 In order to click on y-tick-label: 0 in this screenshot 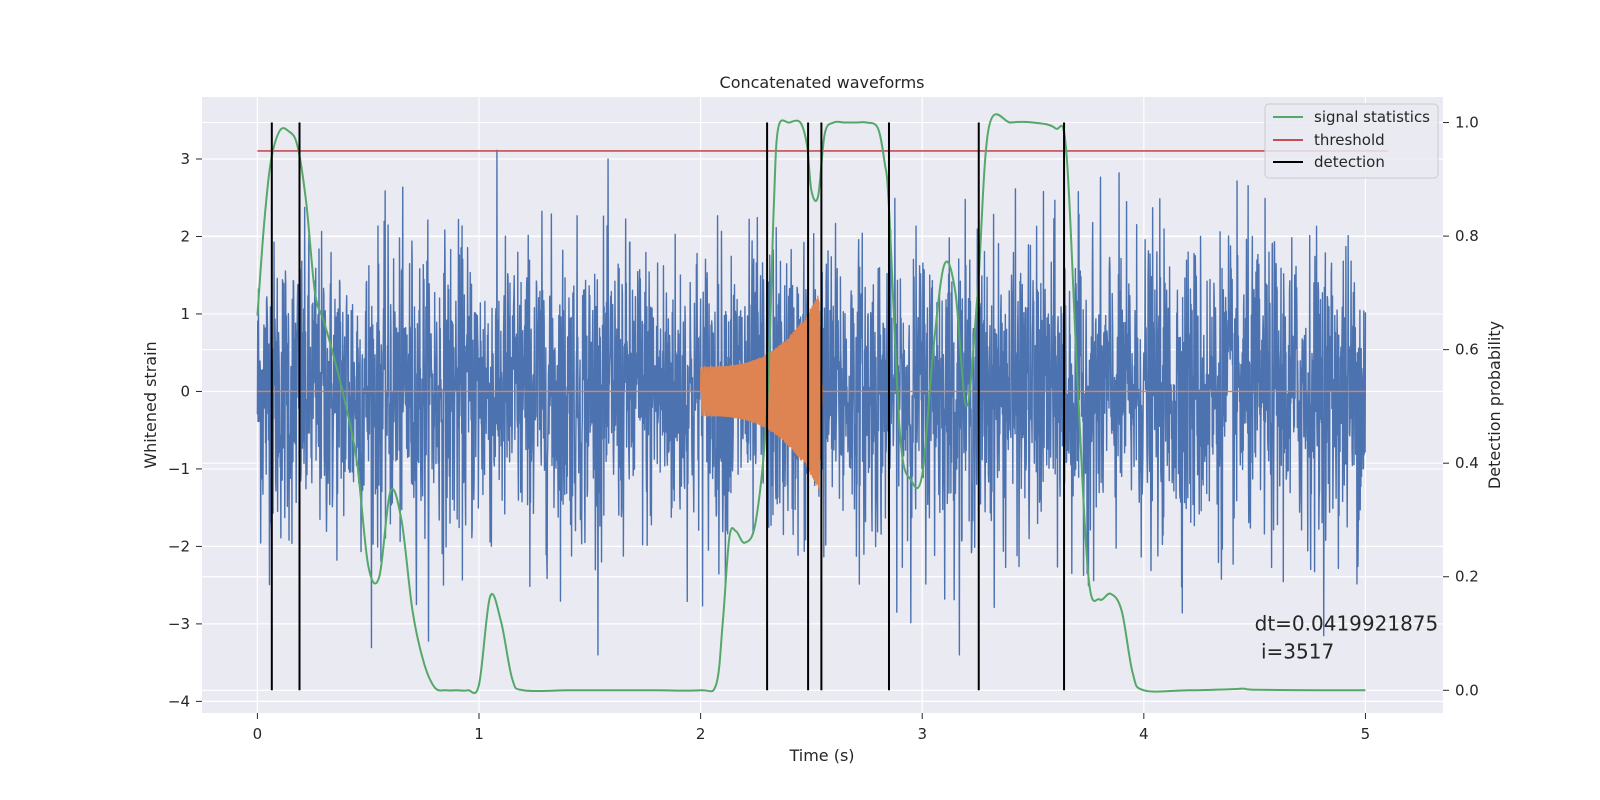, I will do `click(185, 391)`.